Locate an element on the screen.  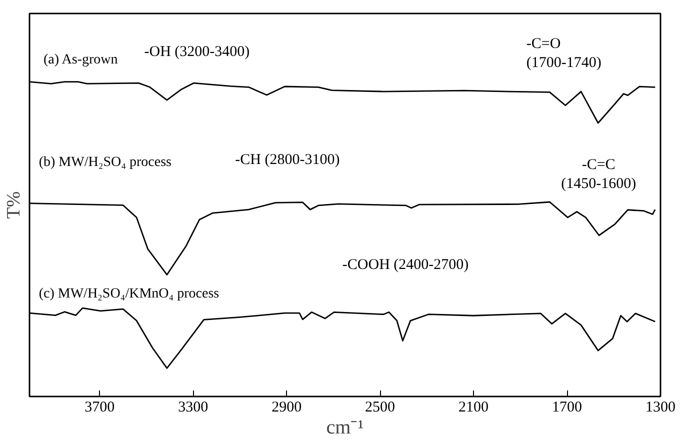
annotation: -CH (2800-3100) is located at coordinates (287, 160).